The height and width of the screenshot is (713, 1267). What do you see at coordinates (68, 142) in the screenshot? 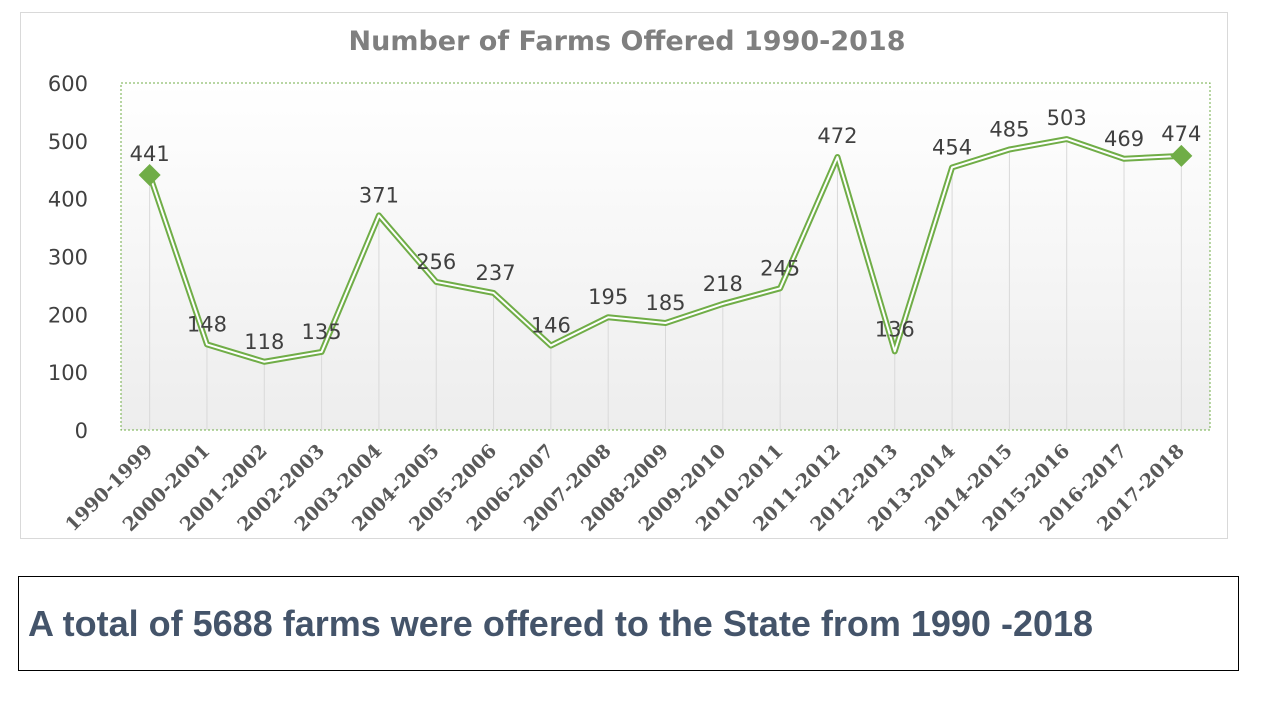
I see `y-tick-label-500: 500` at bounding box center [68, 142].